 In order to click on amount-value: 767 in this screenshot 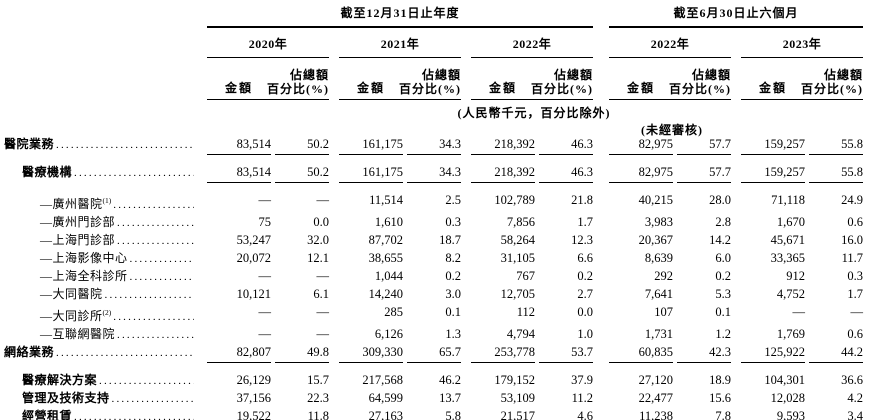, I will do `click(525, 276)`.